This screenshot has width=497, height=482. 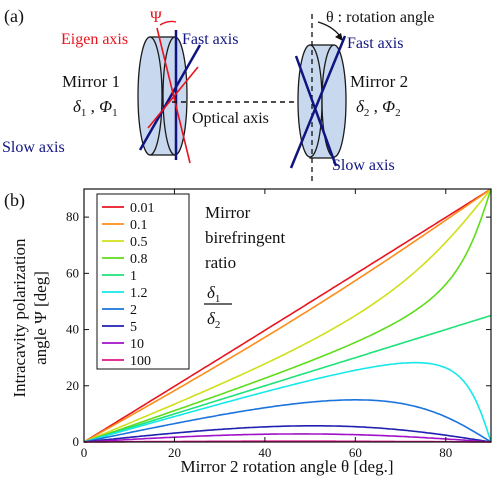 I want to click on fast-axis-1-label: Fast axis, so click(x=210, y=39).